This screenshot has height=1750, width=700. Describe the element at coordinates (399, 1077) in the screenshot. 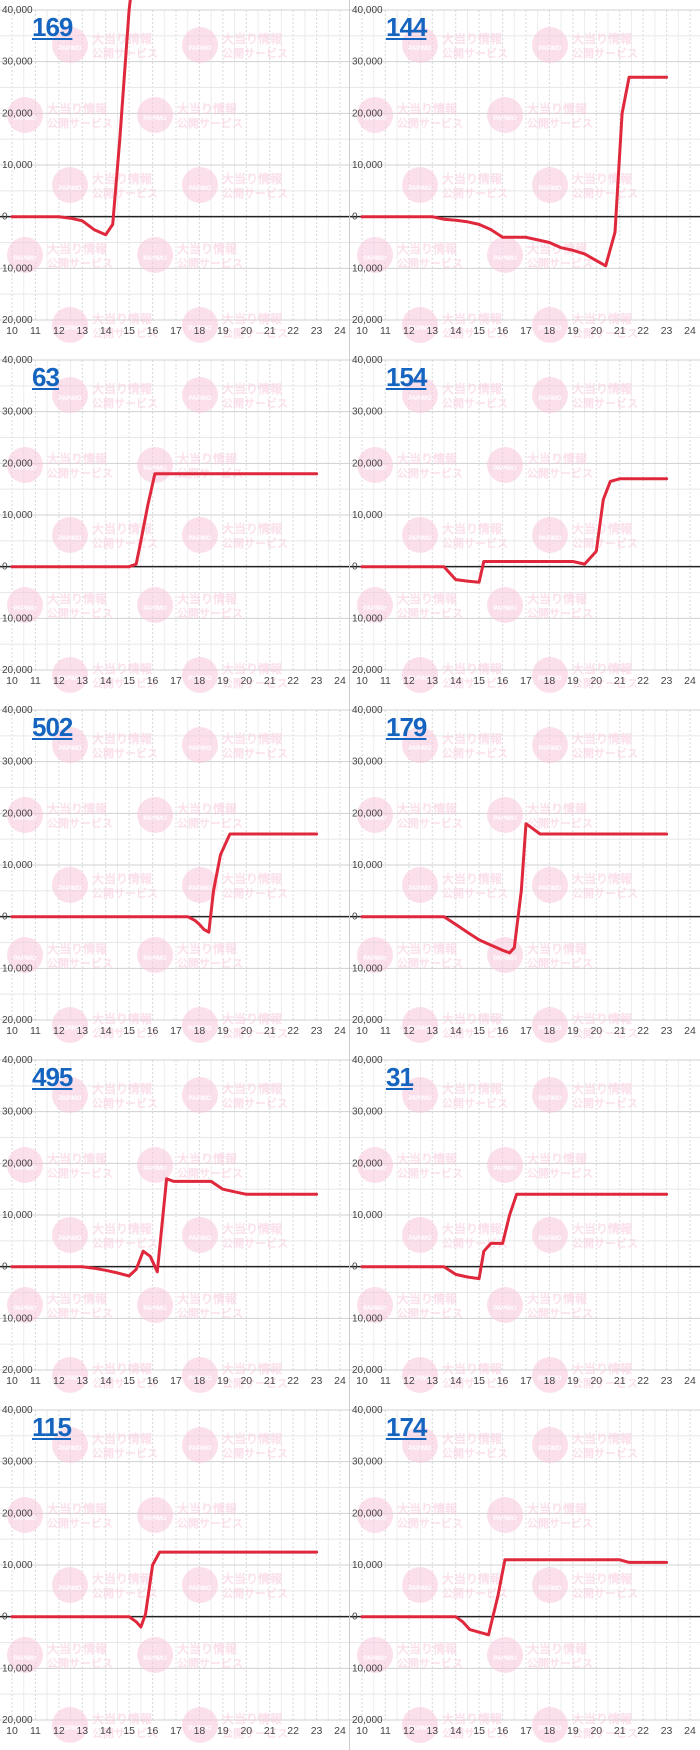

I see `machine-number-link: 31` at that location.